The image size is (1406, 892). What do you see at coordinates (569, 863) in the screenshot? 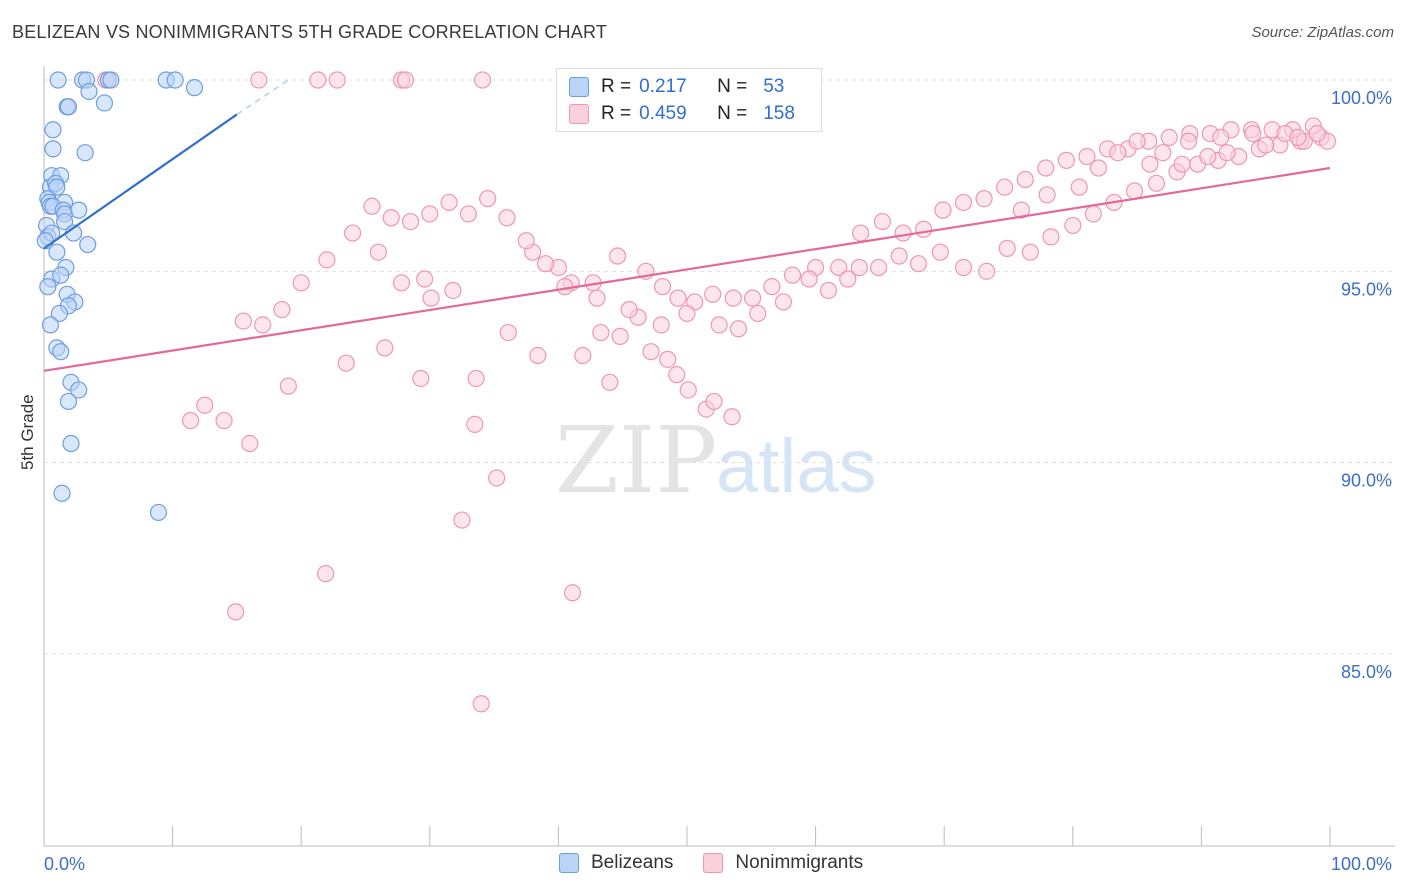
I see `bottom-swatch-blue` at bounding box center [569, 863].